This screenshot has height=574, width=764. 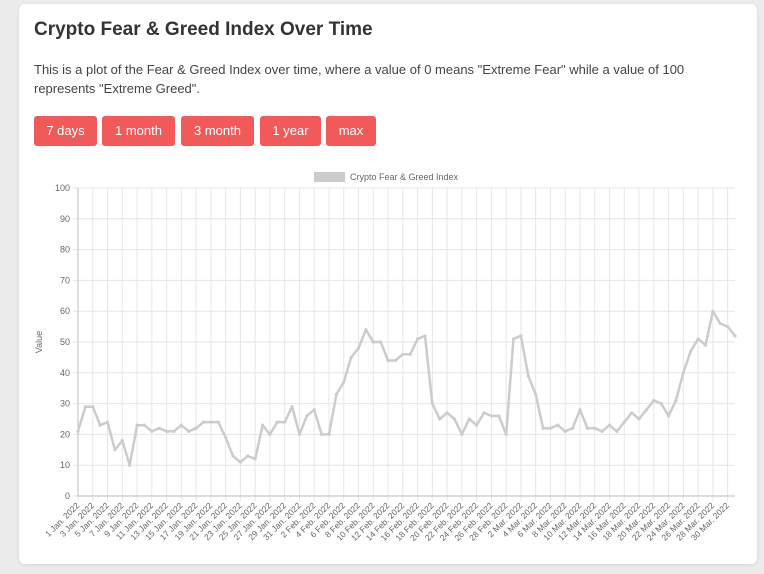 I want to click on y-tick-label: 30, so click(x=65, y=404).